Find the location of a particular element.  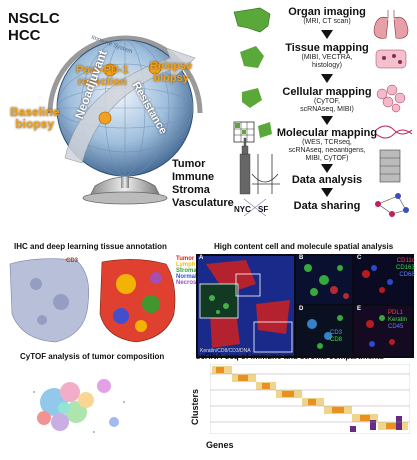

compartment-tumor: Tumor is located at coordinates (189, 164).